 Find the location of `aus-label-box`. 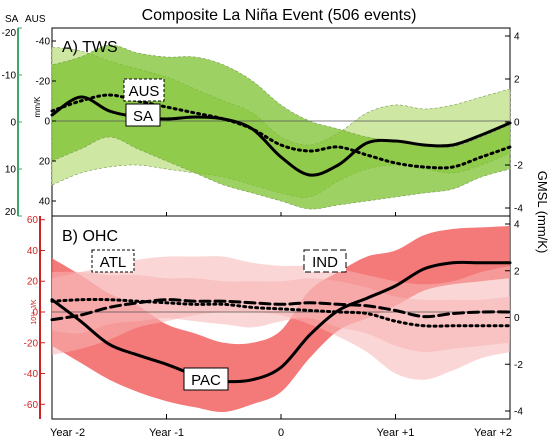

aus-label-box is located at coordinates (144, 90).